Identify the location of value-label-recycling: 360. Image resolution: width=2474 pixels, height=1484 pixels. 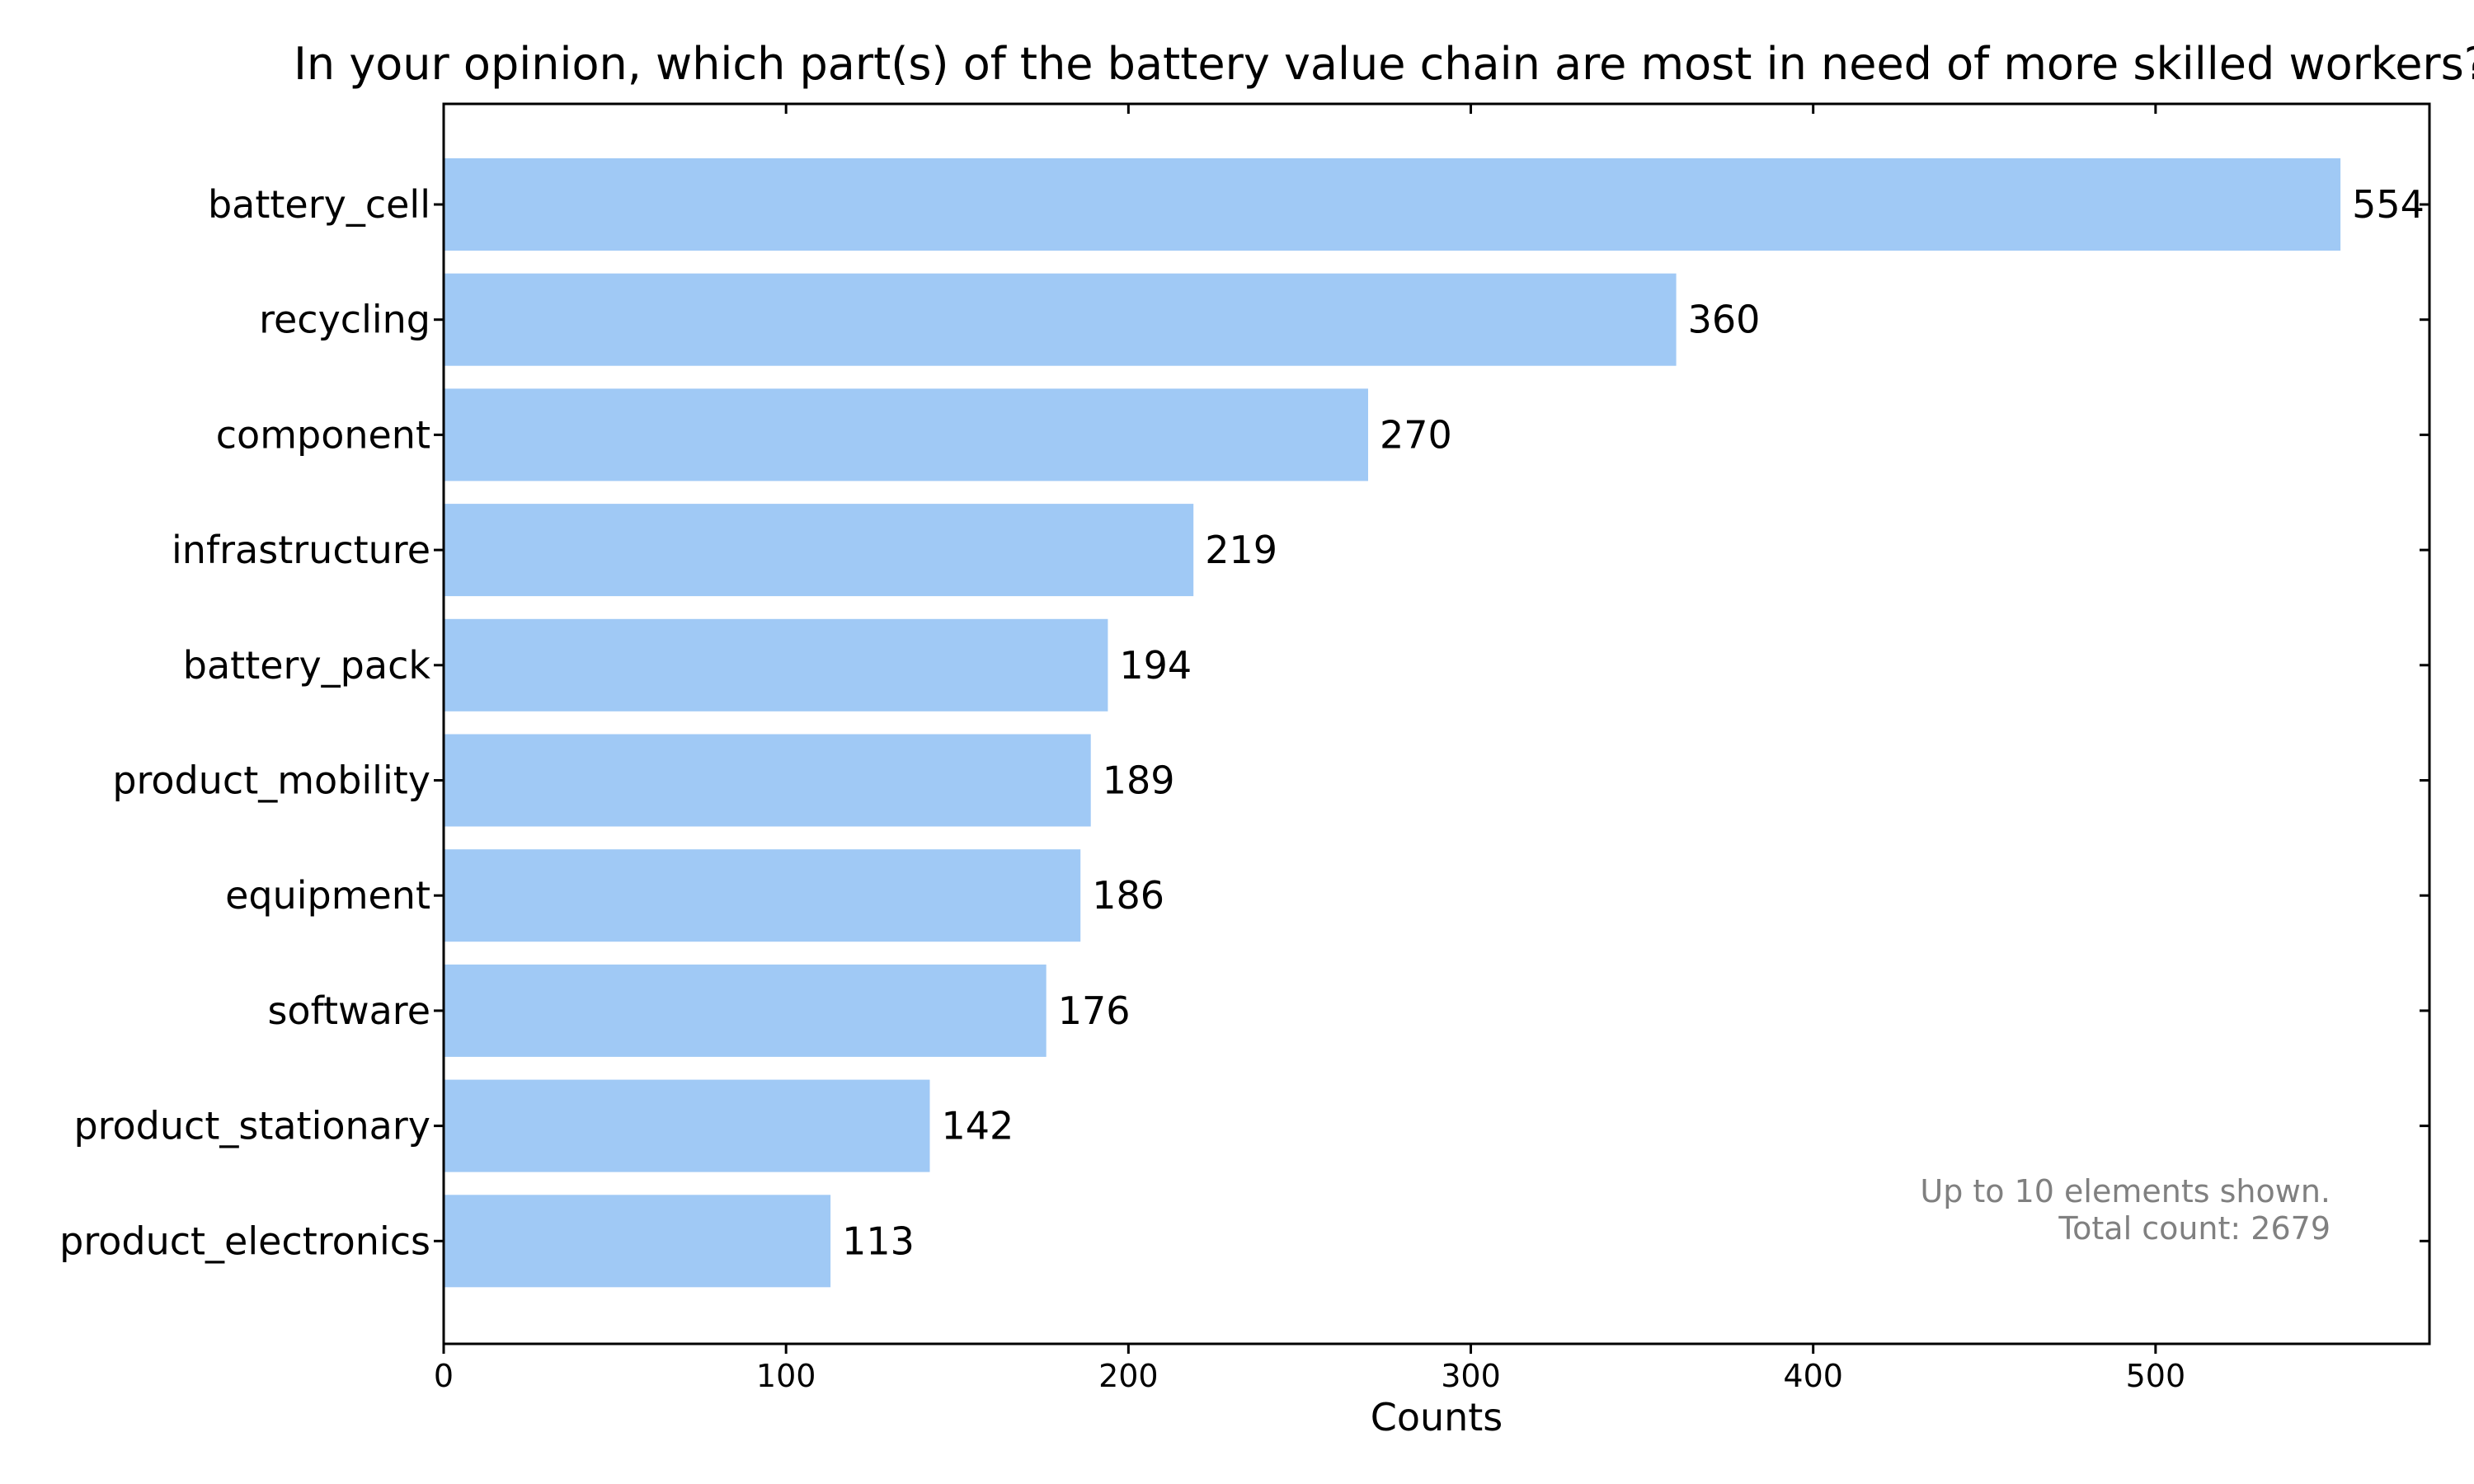
(1724, 320).